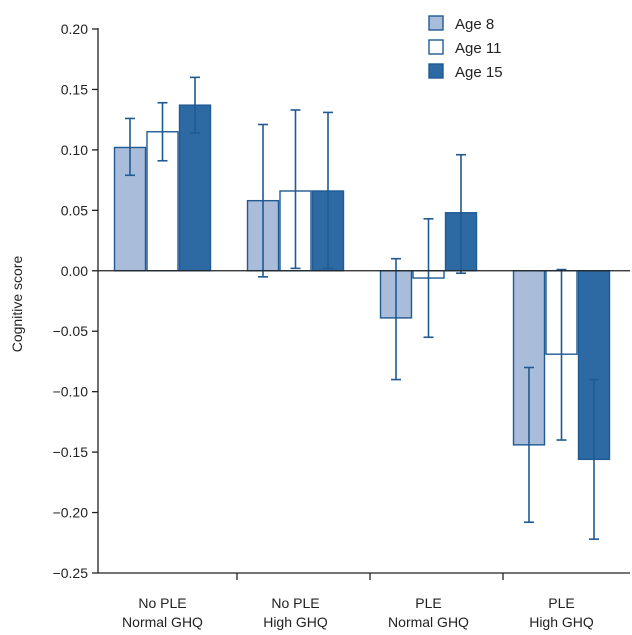 Image resolution: width=632 pixels, height=635 pixels. What do you see at coordinates (74, 89) in the screenshot?
I see `y-tick-label-2: 0.15` at bounding box center [74, 89].